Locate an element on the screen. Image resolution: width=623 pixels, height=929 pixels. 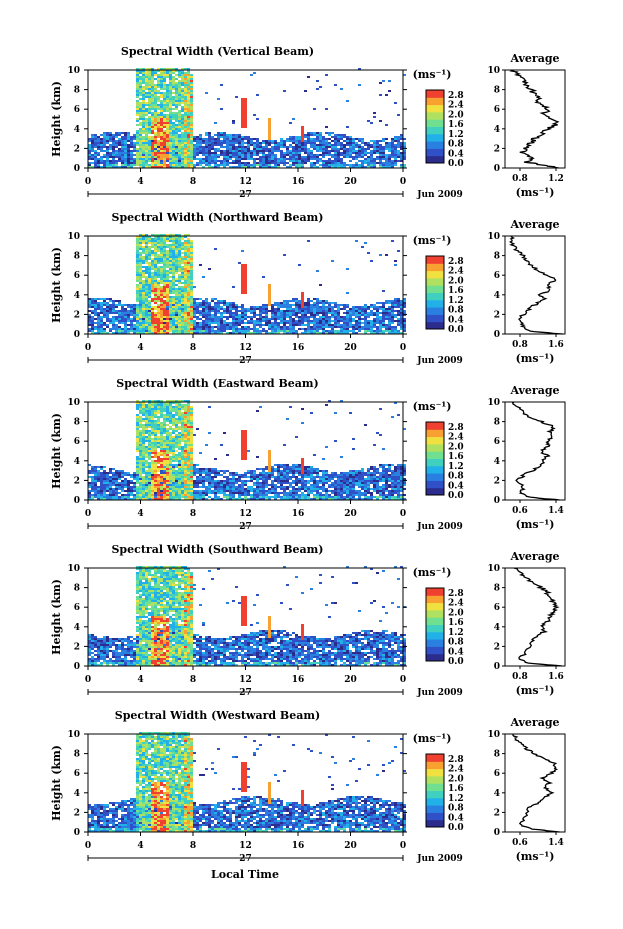
avg-x-tick-label: 1.4 is located at coordinates (556, 511).